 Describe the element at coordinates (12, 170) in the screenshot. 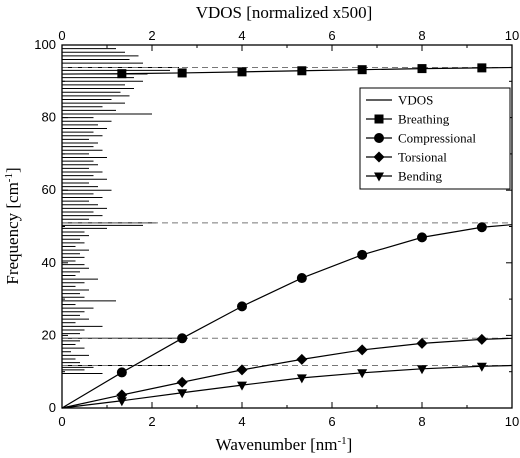

I see `y-axis-label-end: ]` at that location.